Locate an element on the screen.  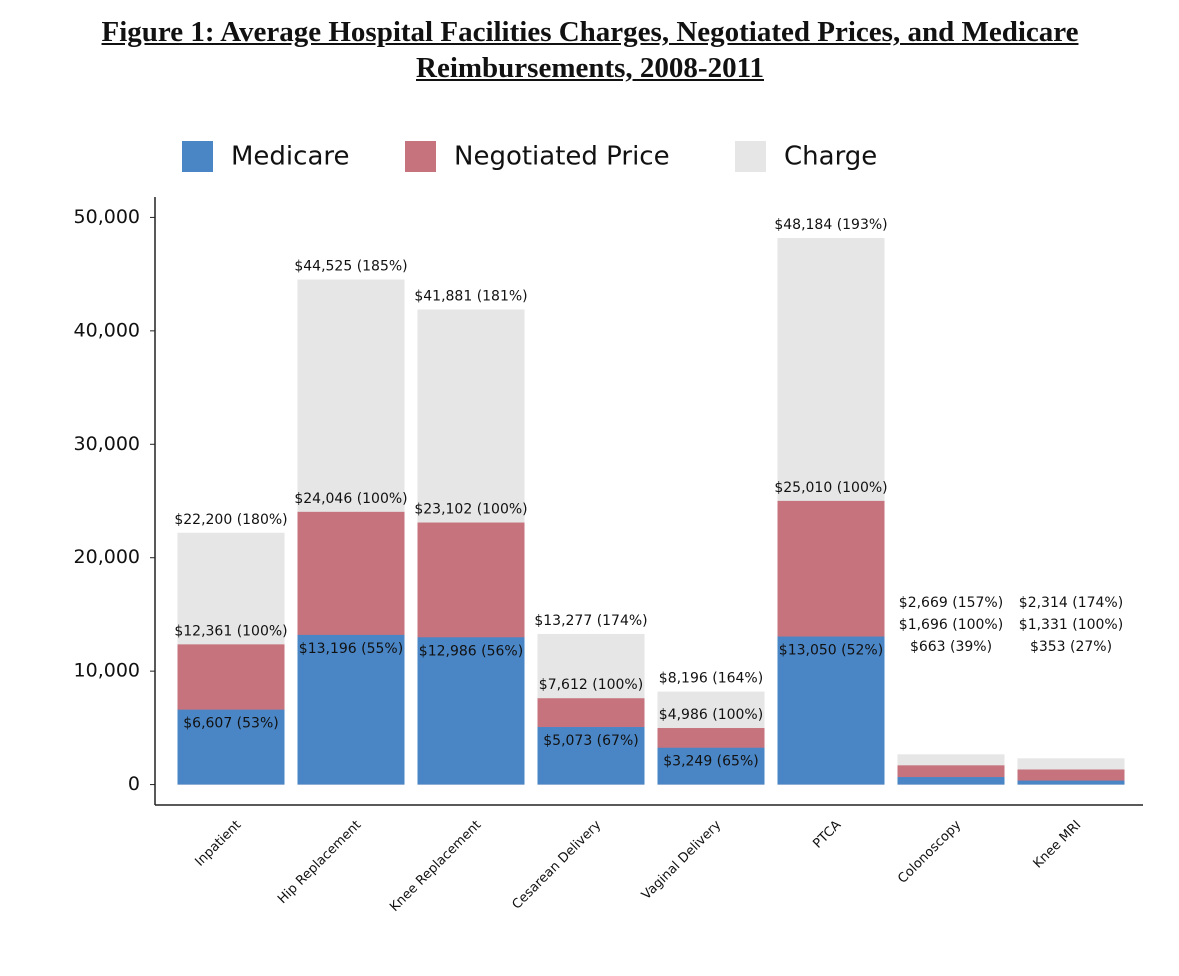
data-label: $22,200 (180%) is located at coordinates (230, 520).